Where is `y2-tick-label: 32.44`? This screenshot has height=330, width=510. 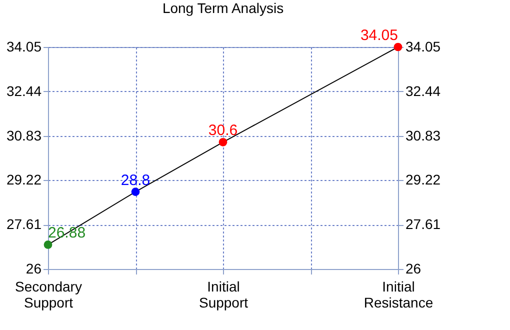
y2-tick-label: 32.44 is located at coordinates (423, 90).